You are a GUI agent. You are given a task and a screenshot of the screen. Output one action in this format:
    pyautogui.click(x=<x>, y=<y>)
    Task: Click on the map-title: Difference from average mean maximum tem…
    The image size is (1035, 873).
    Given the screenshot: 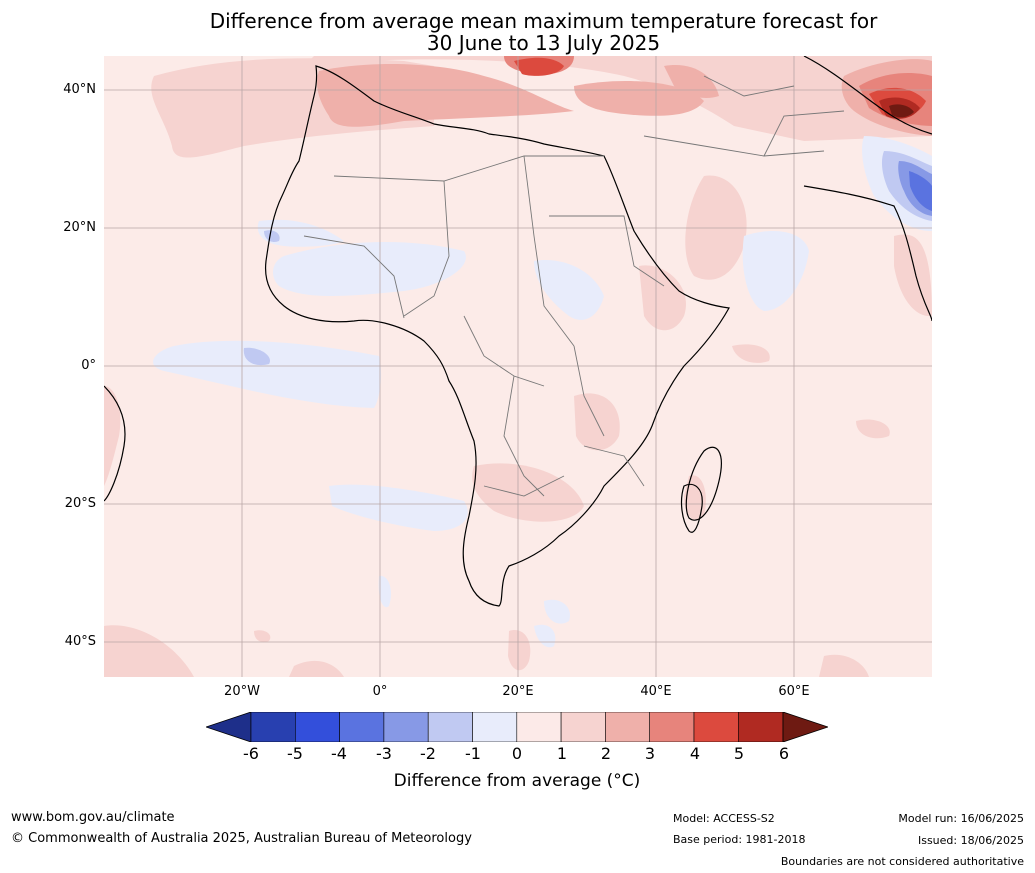 What is the action you would take?
    pyautogui.click(x=517, y=32)
    